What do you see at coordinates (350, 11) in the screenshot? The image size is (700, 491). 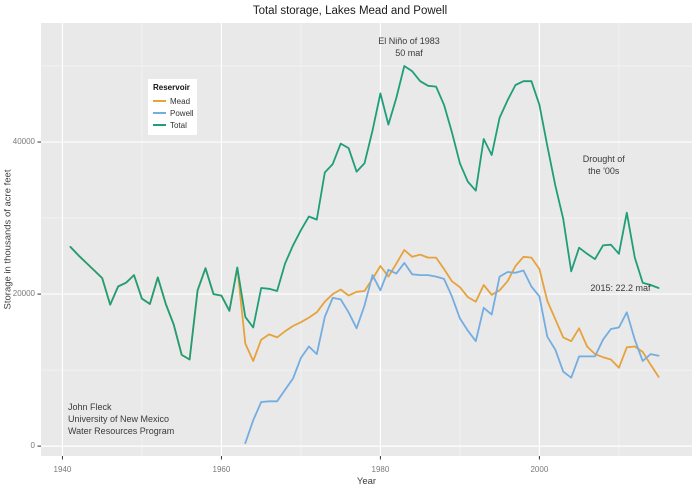 I see `chart-title: Total storage, Lakes Mead and Powell` at bounding box center [350, 11].